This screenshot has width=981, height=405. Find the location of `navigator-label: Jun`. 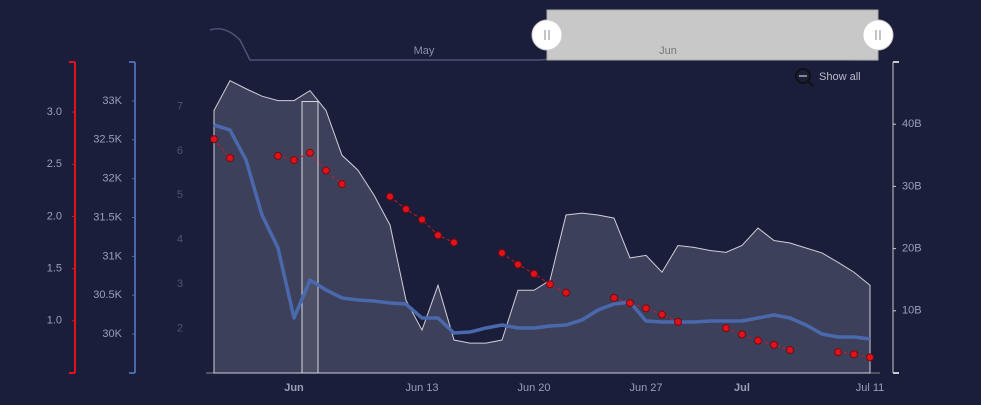

navigator-label: Jun is located at coordinates (668, 51).